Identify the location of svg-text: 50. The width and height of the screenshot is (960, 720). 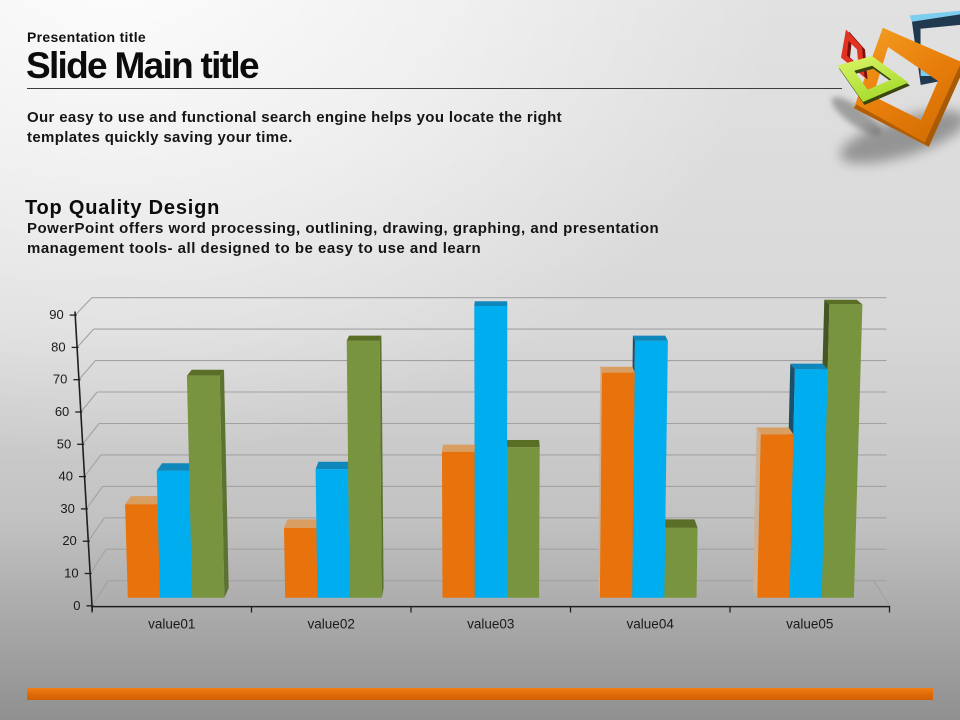
(64, 443).